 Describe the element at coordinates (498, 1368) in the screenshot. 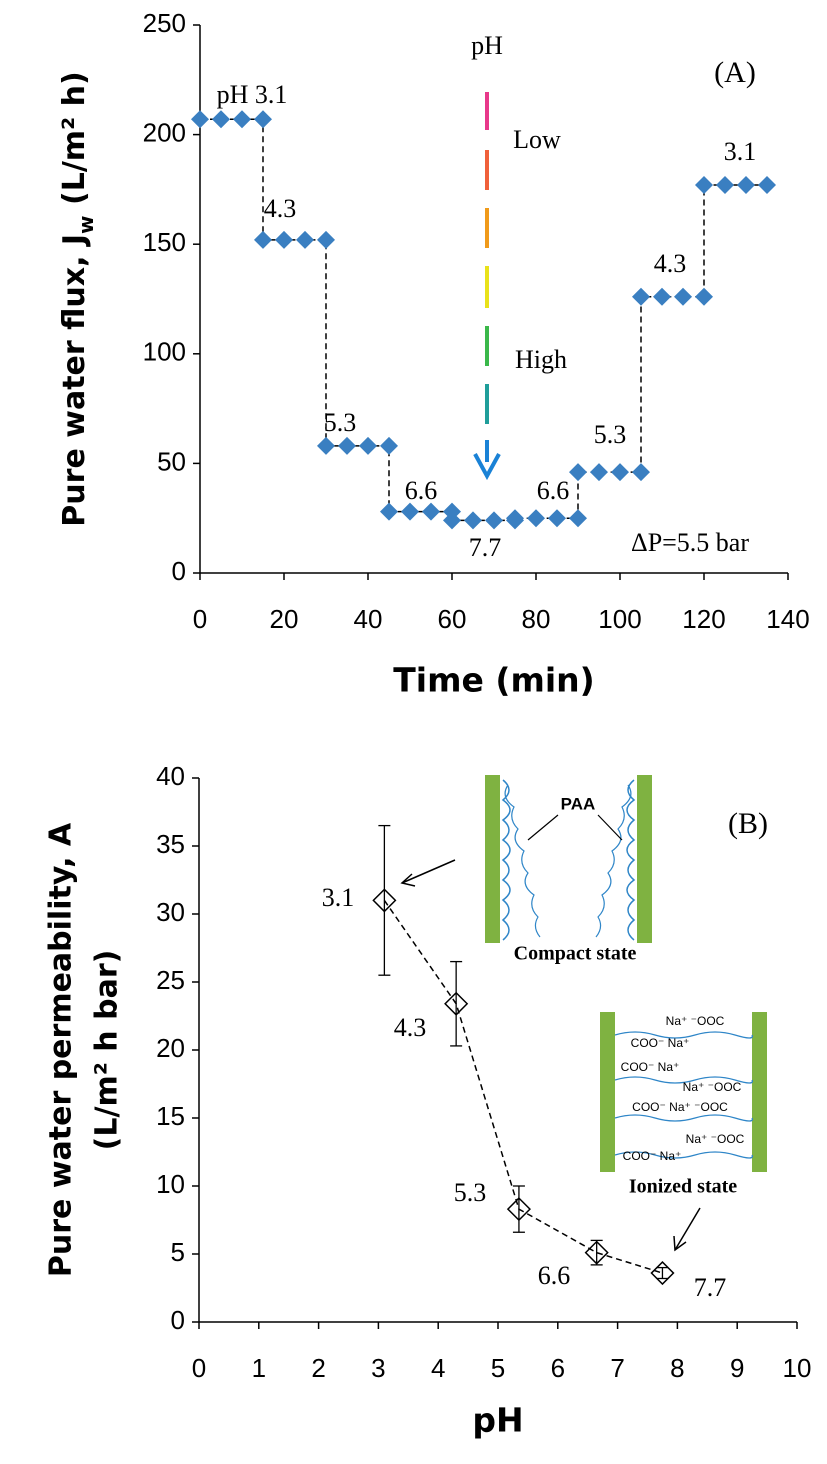

I see `x-tick-label: 5` at that location.